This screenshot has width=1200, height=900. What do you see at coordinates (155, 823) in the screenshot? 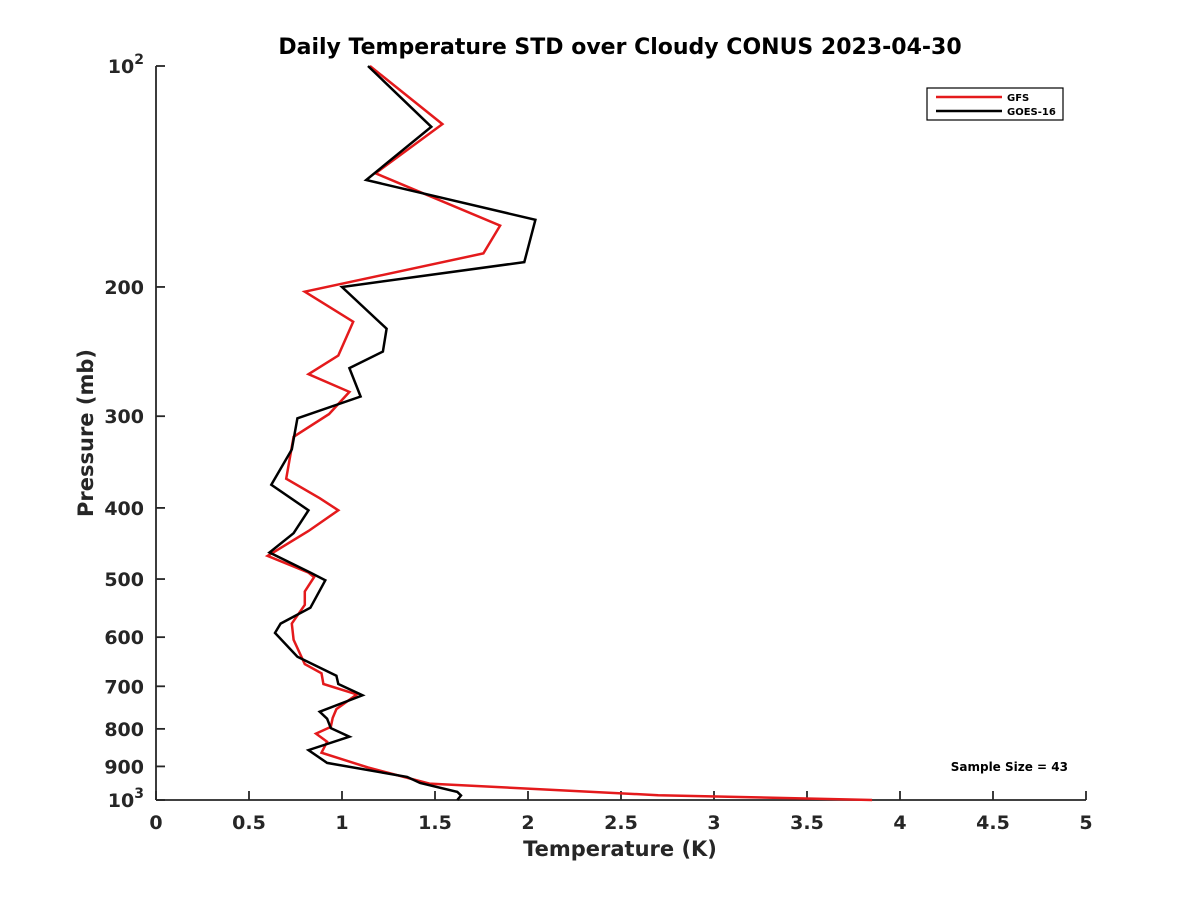
I see `x-tick-label: 0` at bounding box center [155, 823].